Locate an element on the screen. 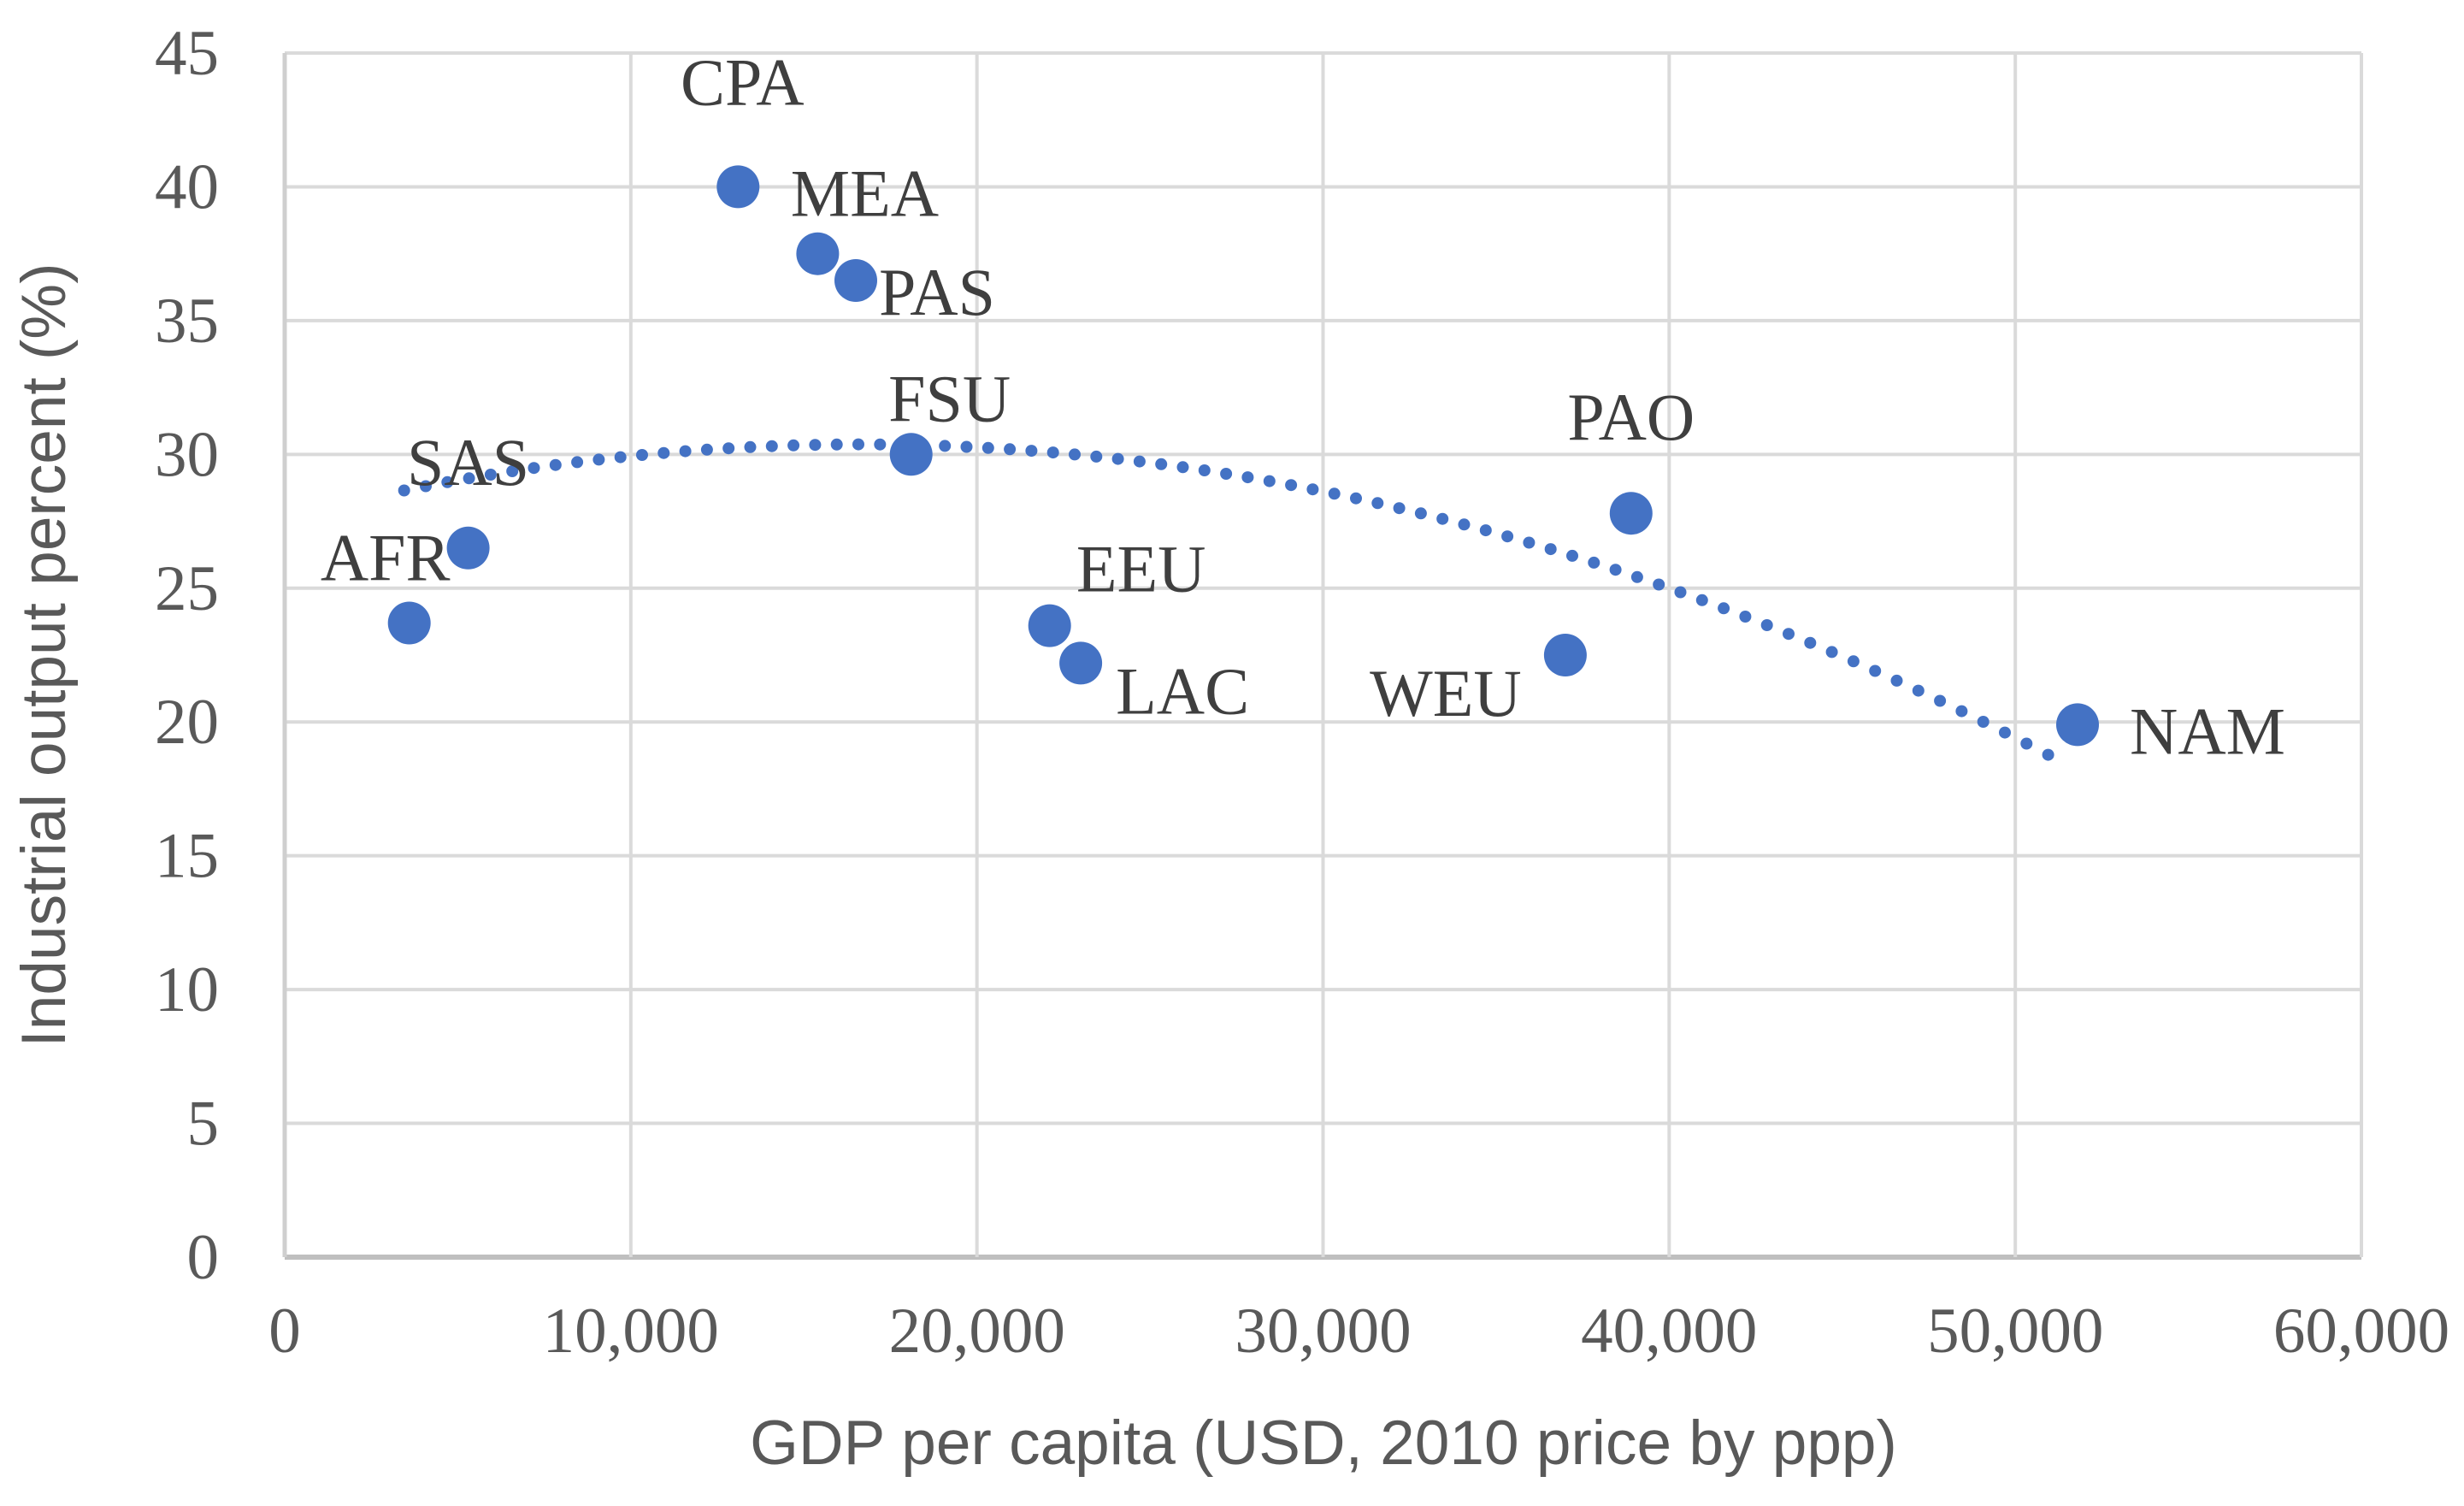  data-point-EEU is located at coordinates (1049, 625).